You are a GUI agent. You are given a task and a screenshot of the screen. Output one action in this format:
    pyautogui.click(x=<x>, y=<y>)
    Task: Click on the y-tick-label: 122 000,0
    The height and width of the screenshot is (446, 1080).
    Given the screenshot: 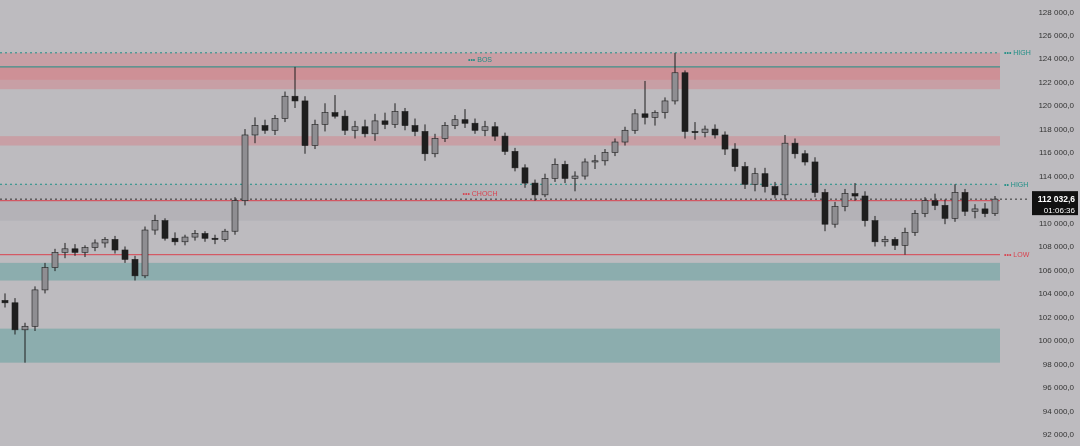 What is the action you would take?
    pyautogui.click(x=1056, y=82)
    